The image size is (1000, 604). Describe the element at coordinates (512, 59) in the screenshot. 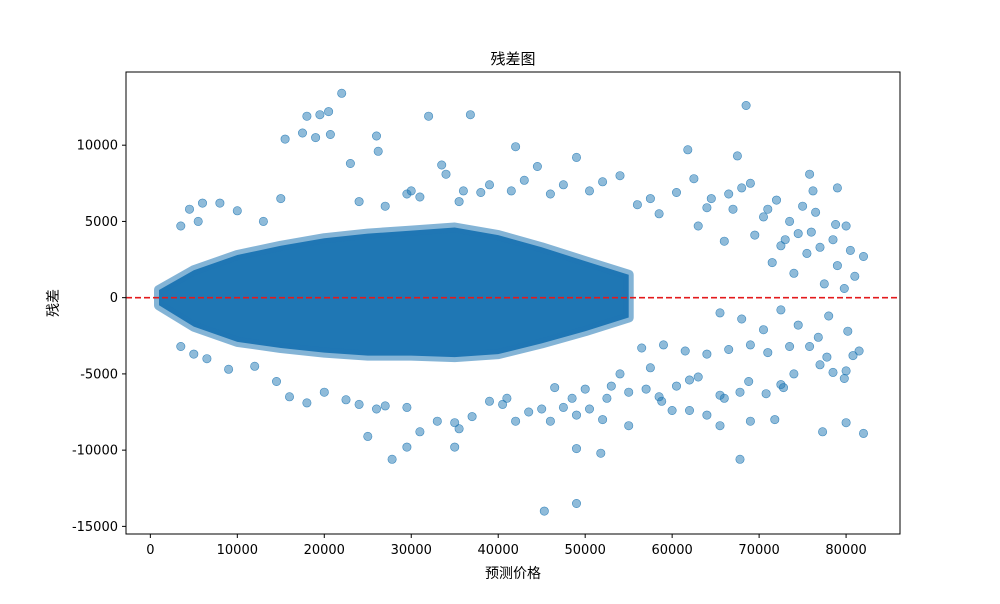

I see `chart-title: 残差图` at that location.